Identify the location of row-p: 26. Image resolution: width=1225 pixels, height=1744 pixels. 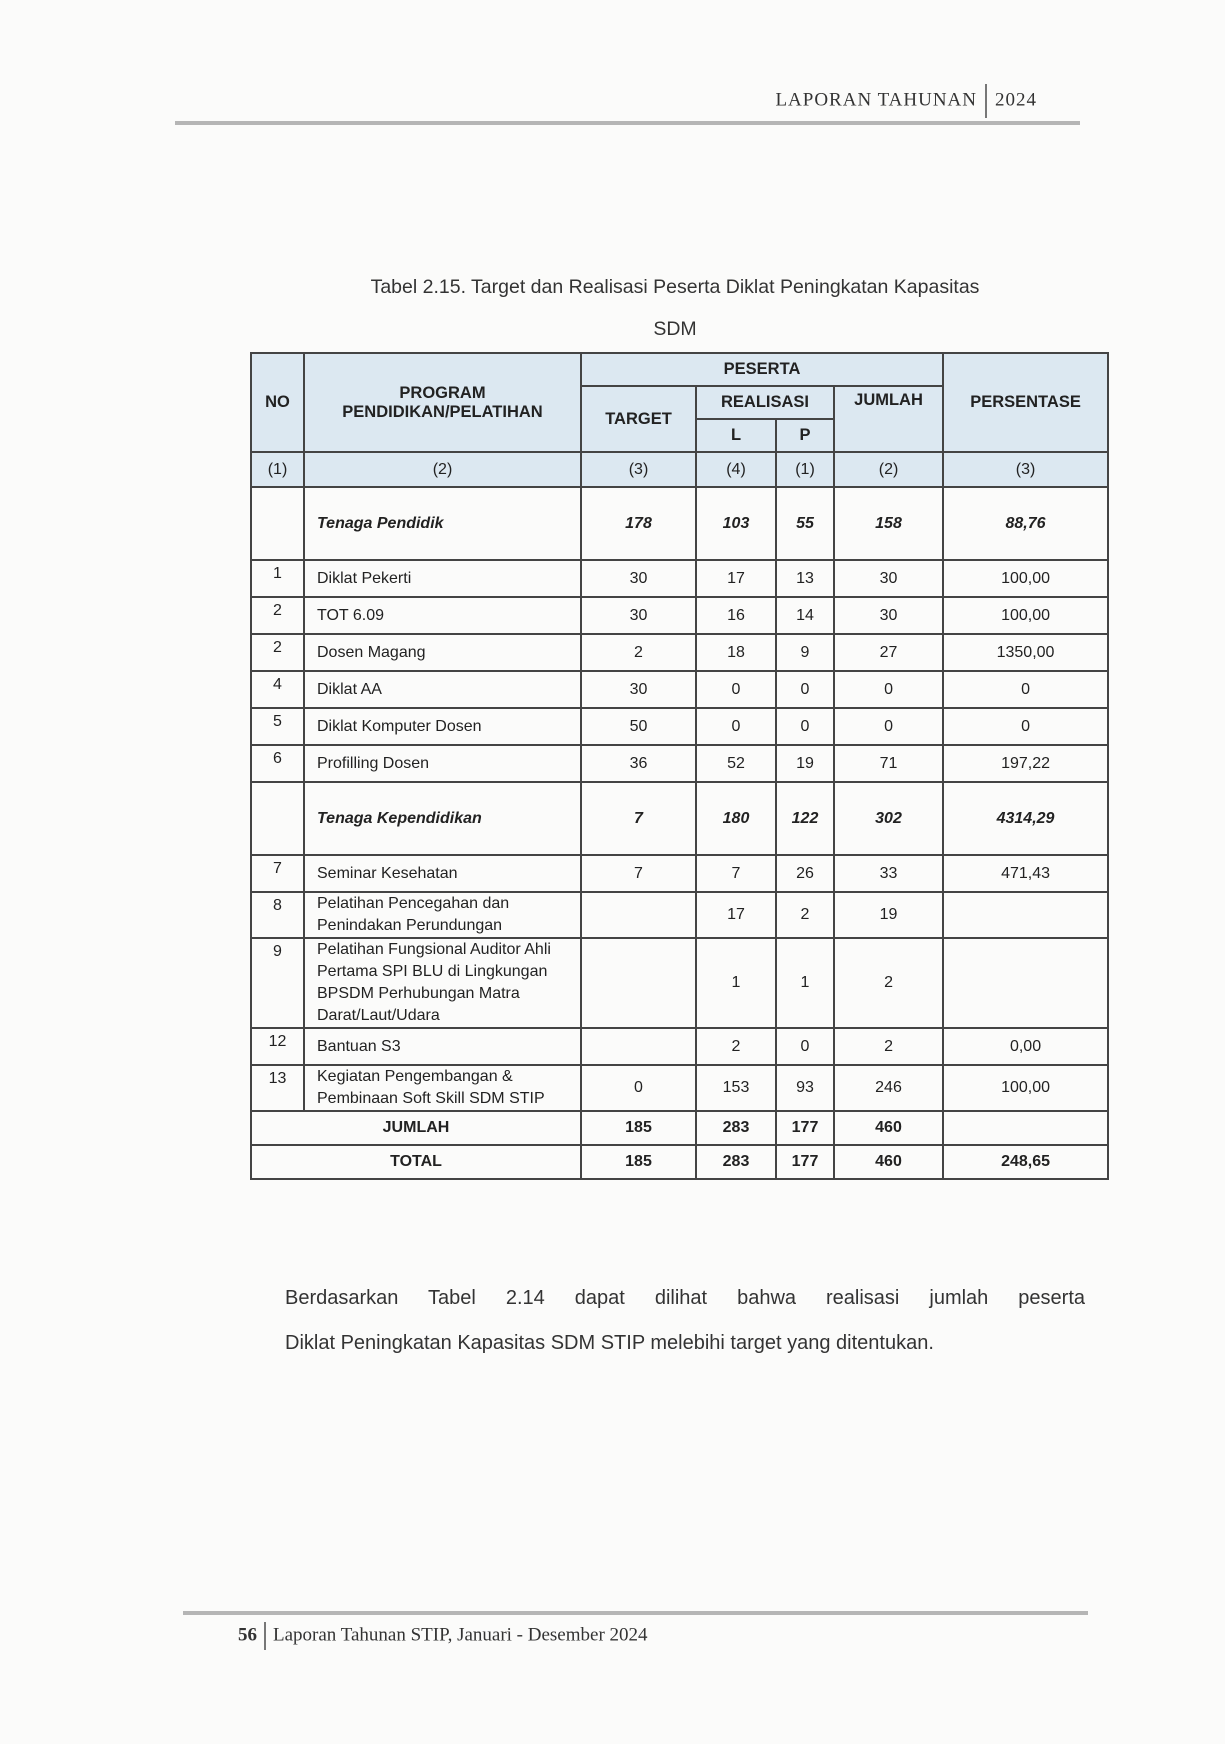
(805, 873).